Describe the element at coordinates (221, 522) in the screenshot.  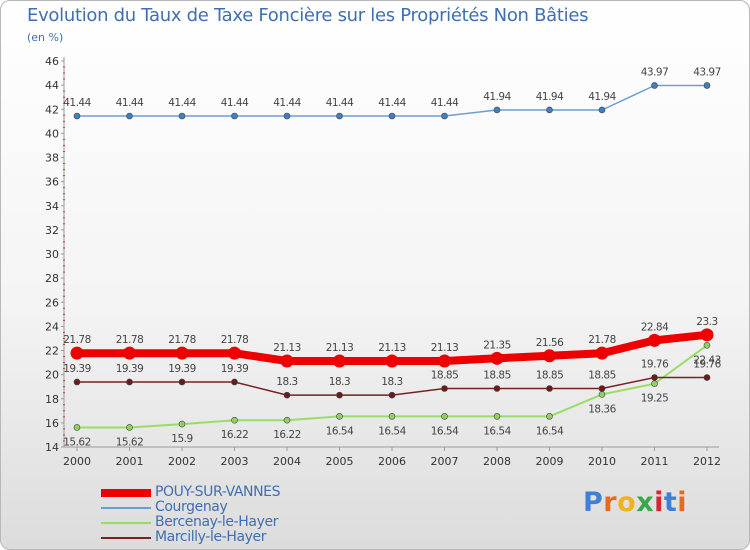
I see `legend-item-bercenay-le-hayer: Bercenay-le-Hayer` at that location.